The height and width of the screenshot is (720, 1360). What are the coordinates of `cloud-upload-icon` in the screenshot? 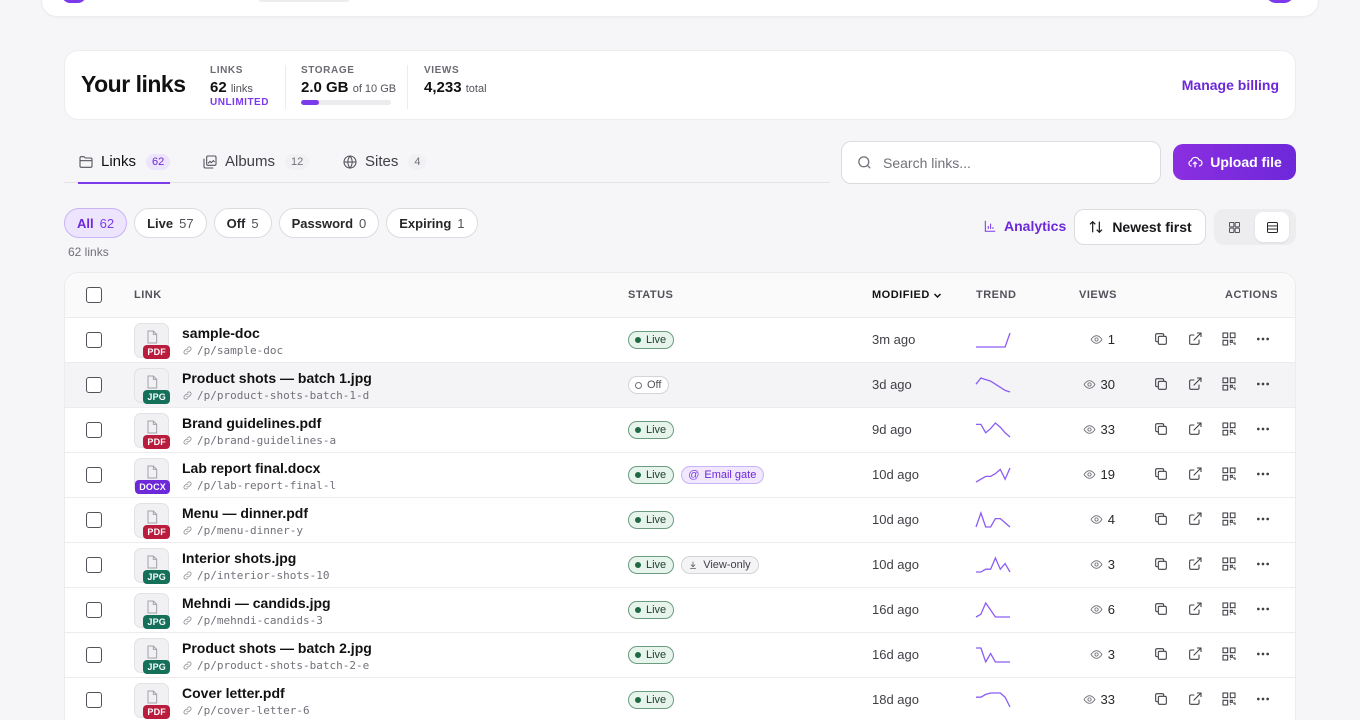 It's located at (1195, 162).